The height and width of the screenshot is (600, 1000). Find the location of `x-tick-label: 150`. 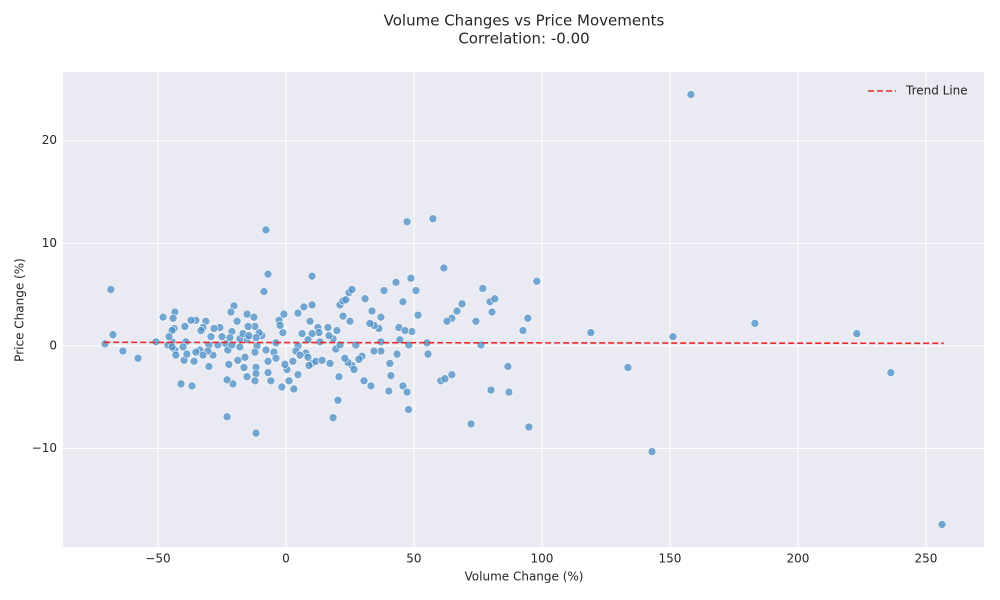

x-tick-label: 150 is located at coordinates (669, 559).